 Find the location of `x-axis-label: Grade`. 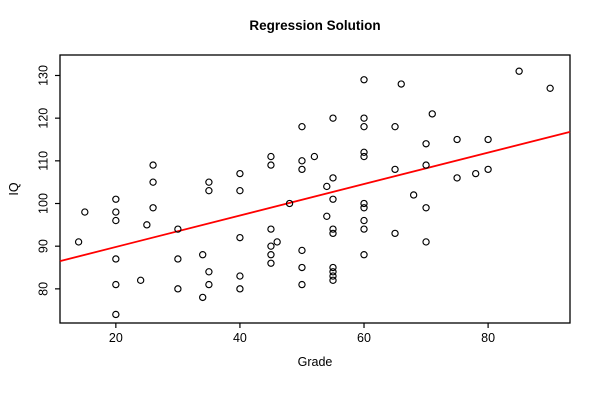

x-axis-label: Grade is located at coordinates (315, 362).